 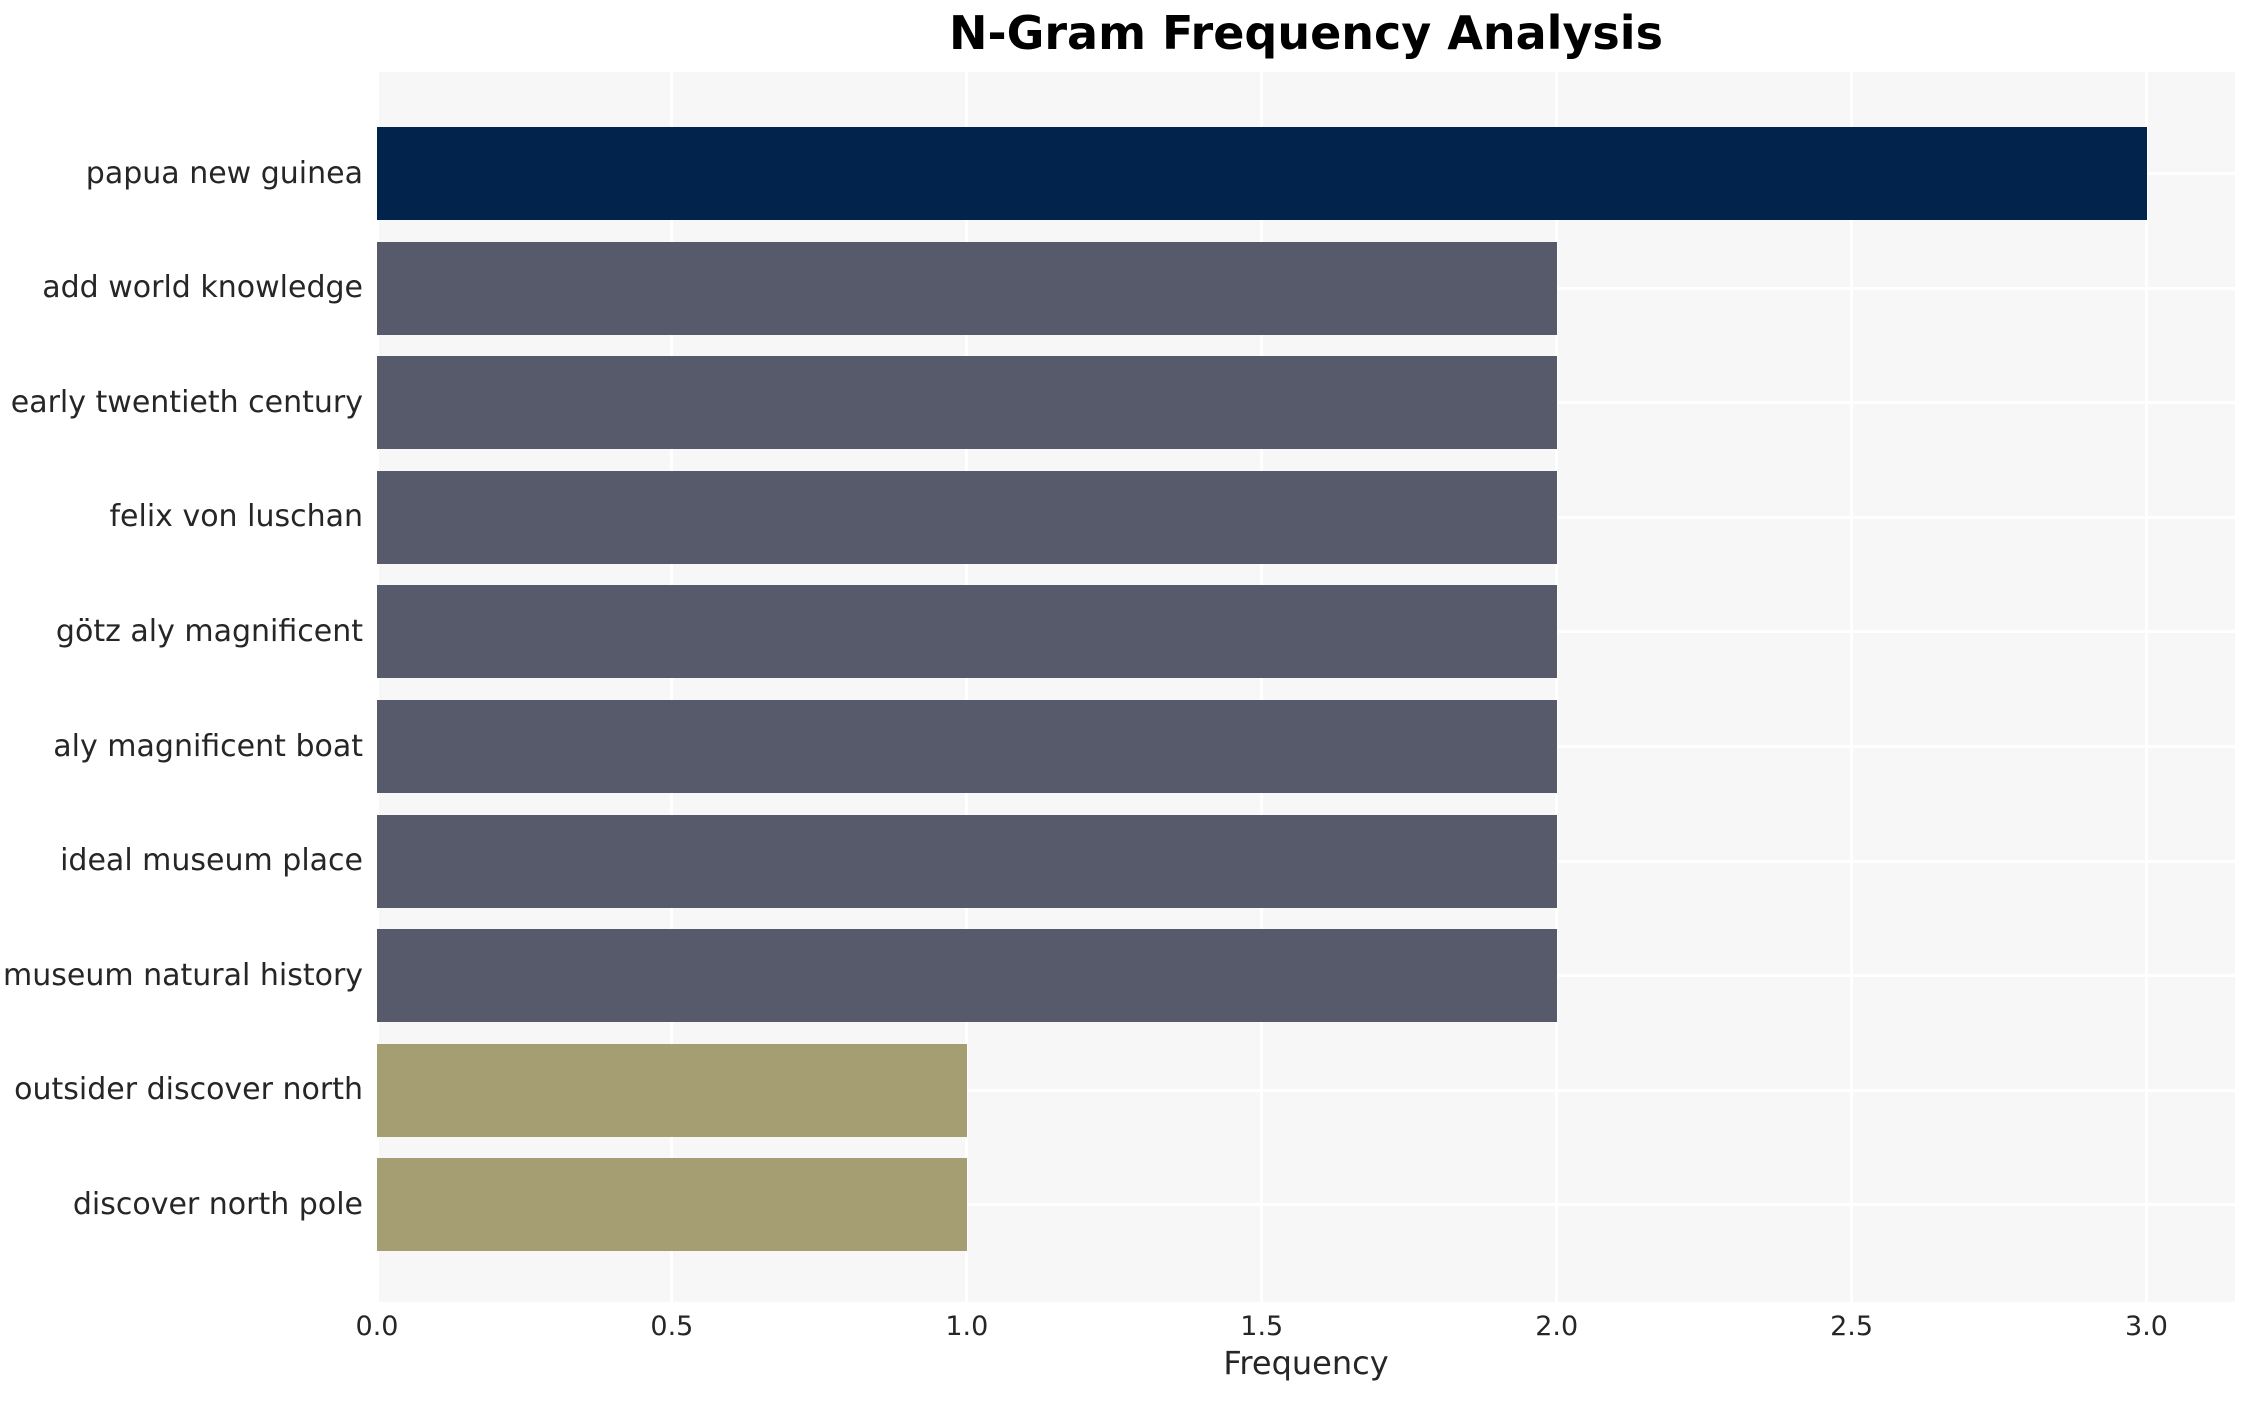 I want to click on y-tick-label: felix von luschan, so click(x=236, y=517).